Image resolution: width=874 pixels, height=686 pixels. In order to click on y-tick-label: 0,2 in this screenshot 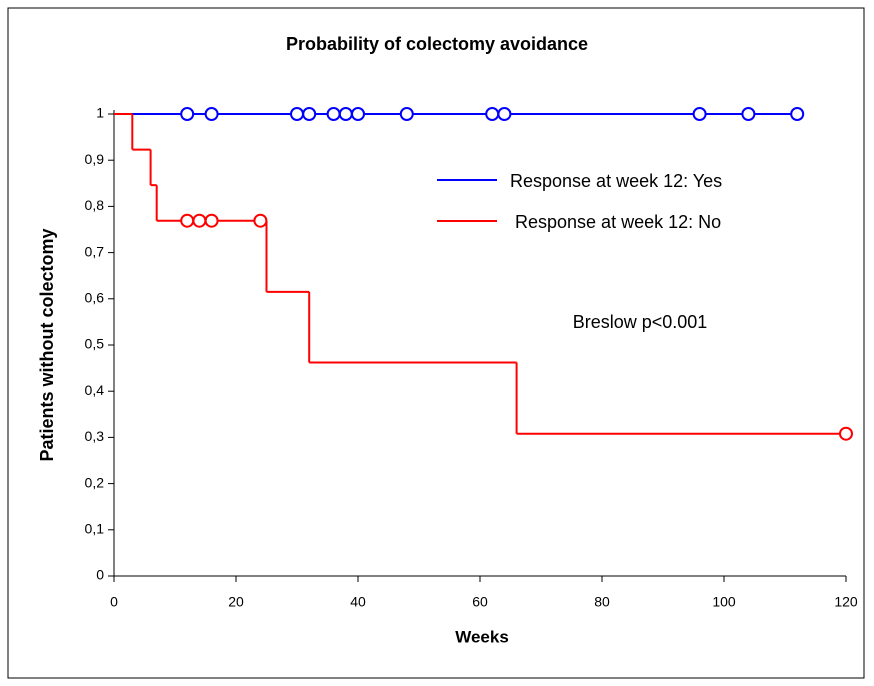, I will do `click(95, 482)`.